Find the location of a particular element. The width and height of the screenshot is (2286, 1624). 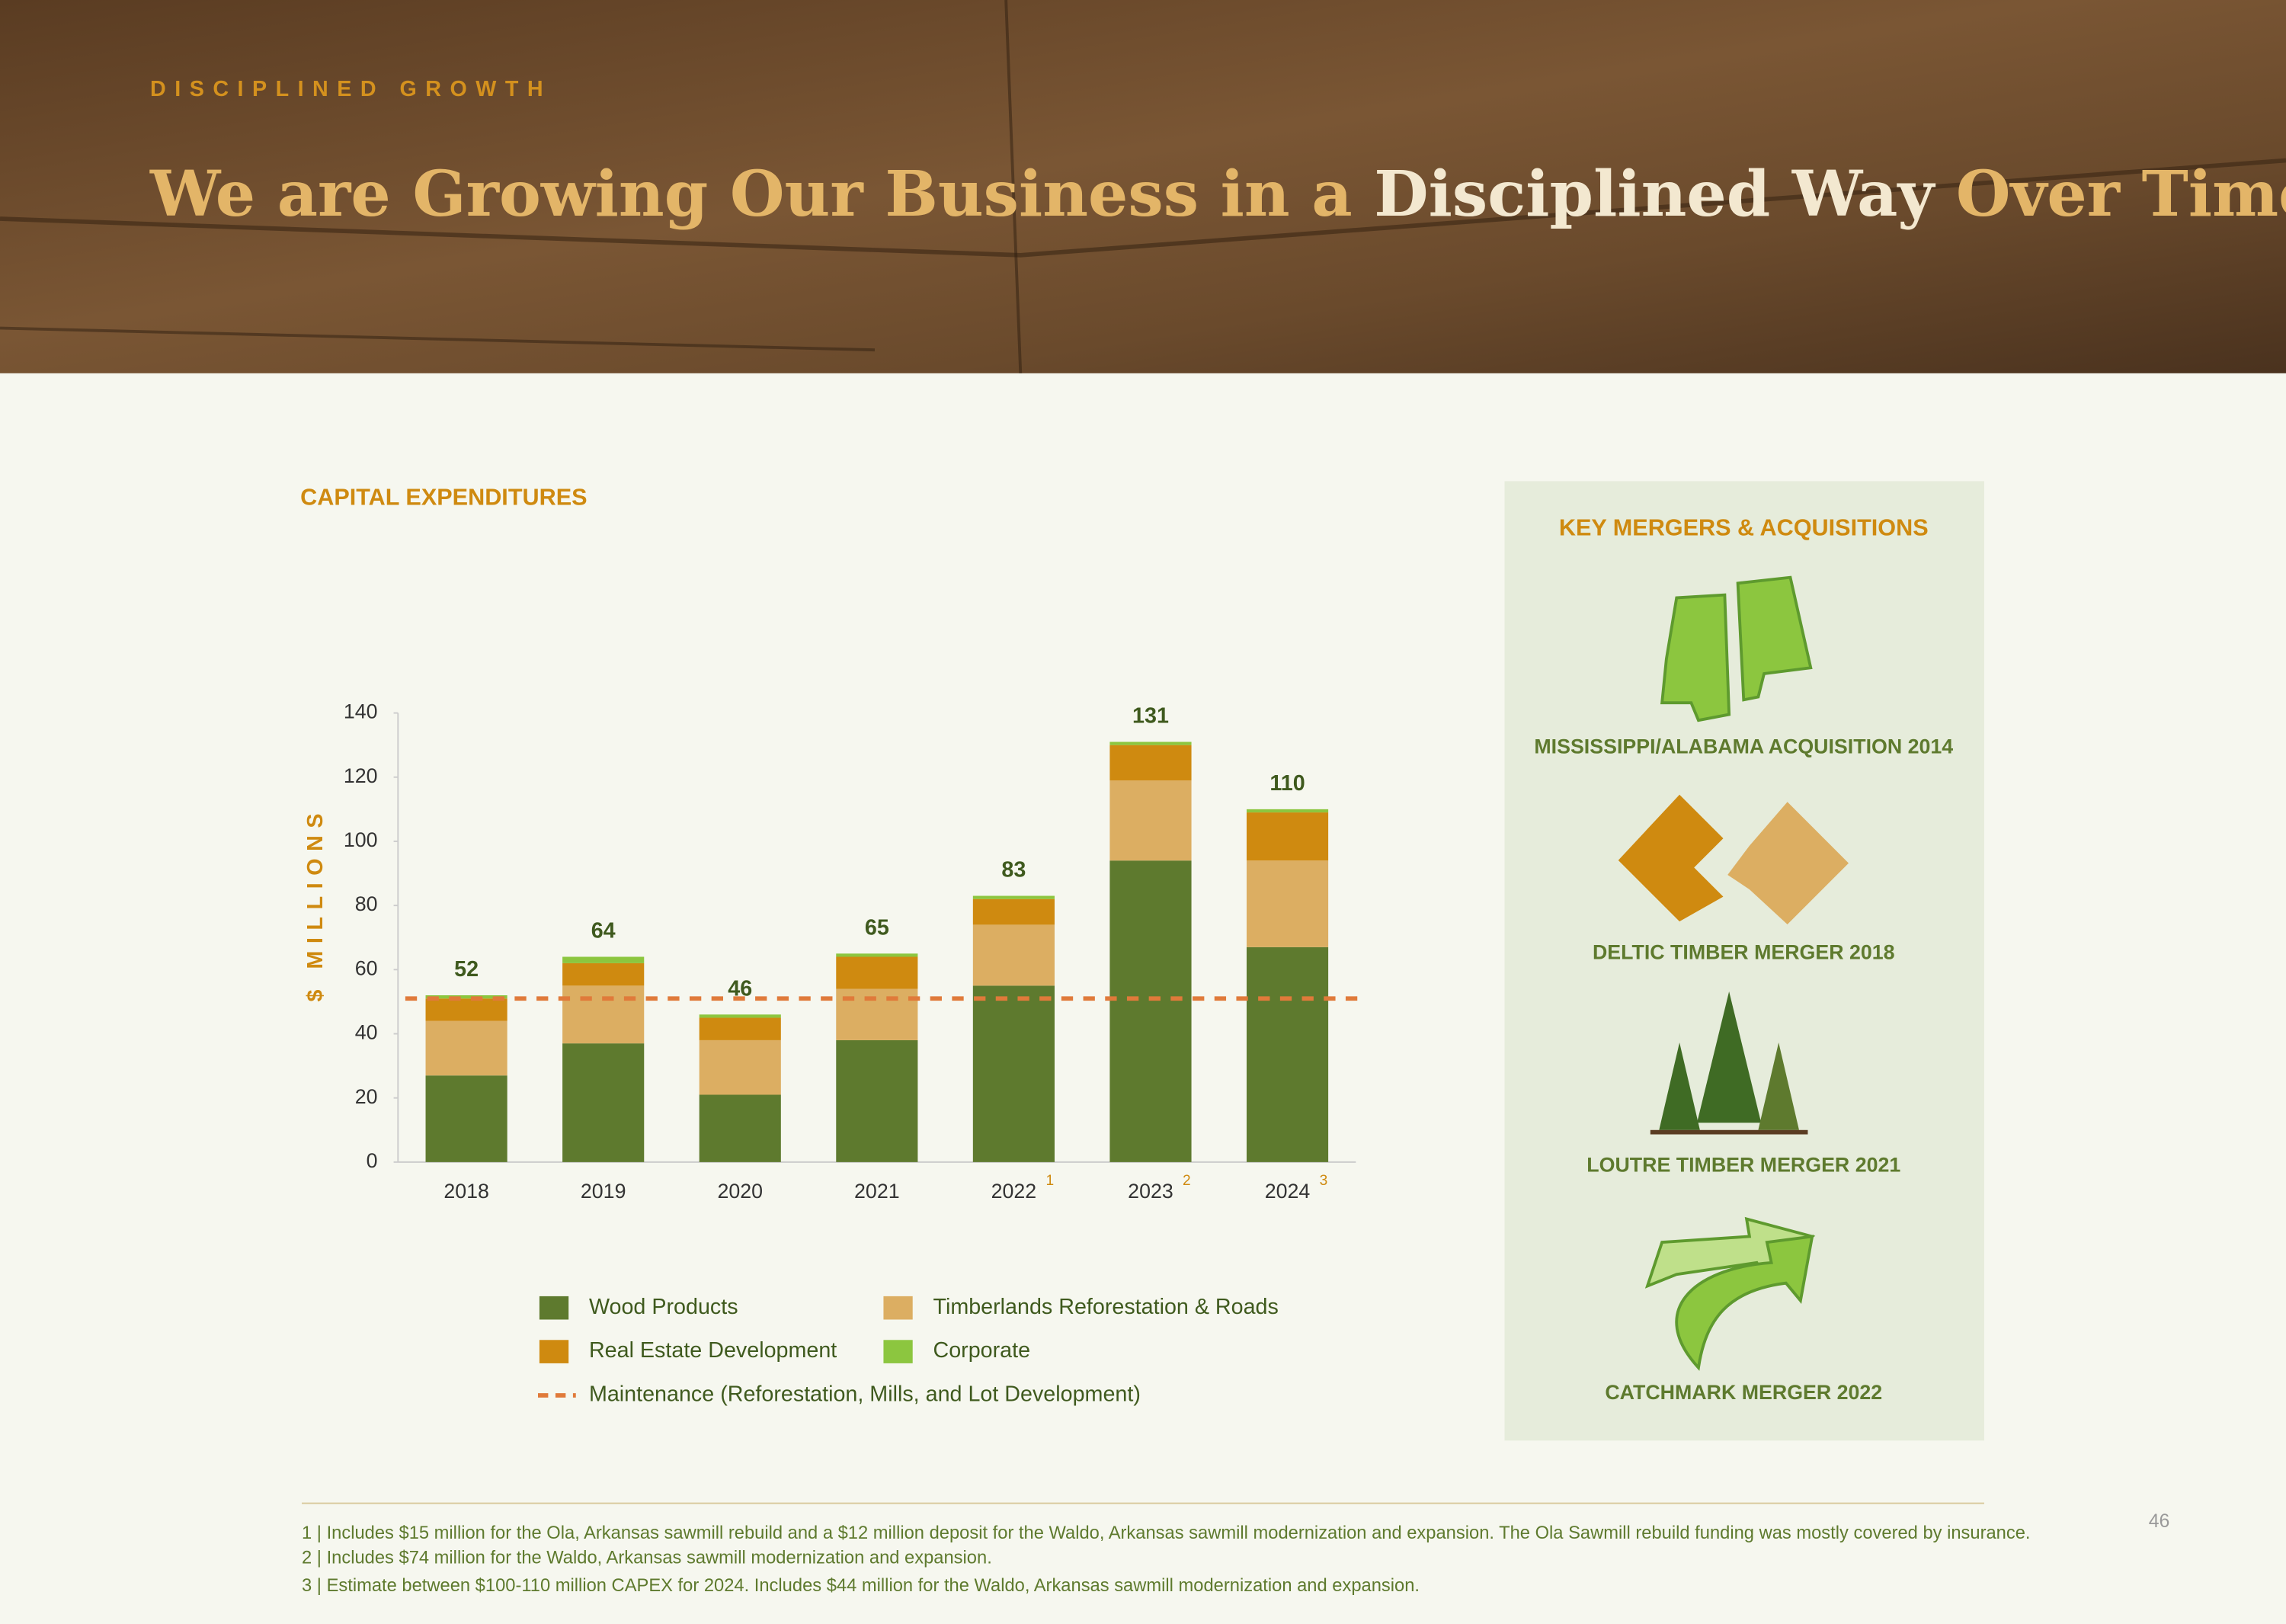

puzzle-icon is located at coordinates (1734, 860).